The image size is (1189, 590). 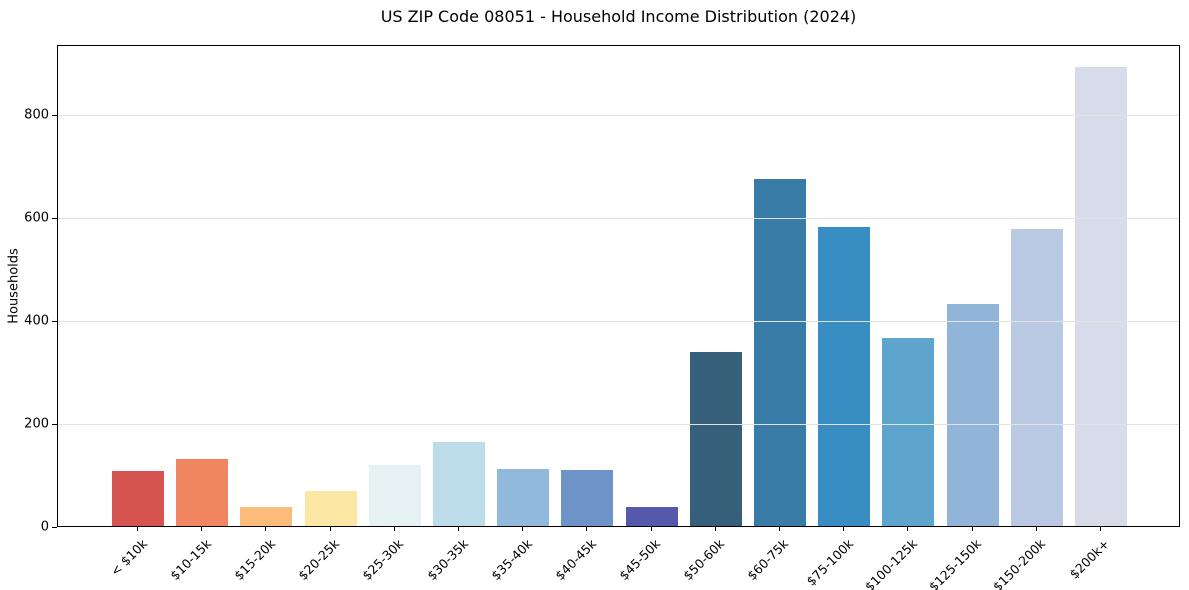 What do you see at coordinates (1019, 563) in the screenshot?
I see `x-tick-label-150-200k: $150-200k` at bounding box center [1019, 563].